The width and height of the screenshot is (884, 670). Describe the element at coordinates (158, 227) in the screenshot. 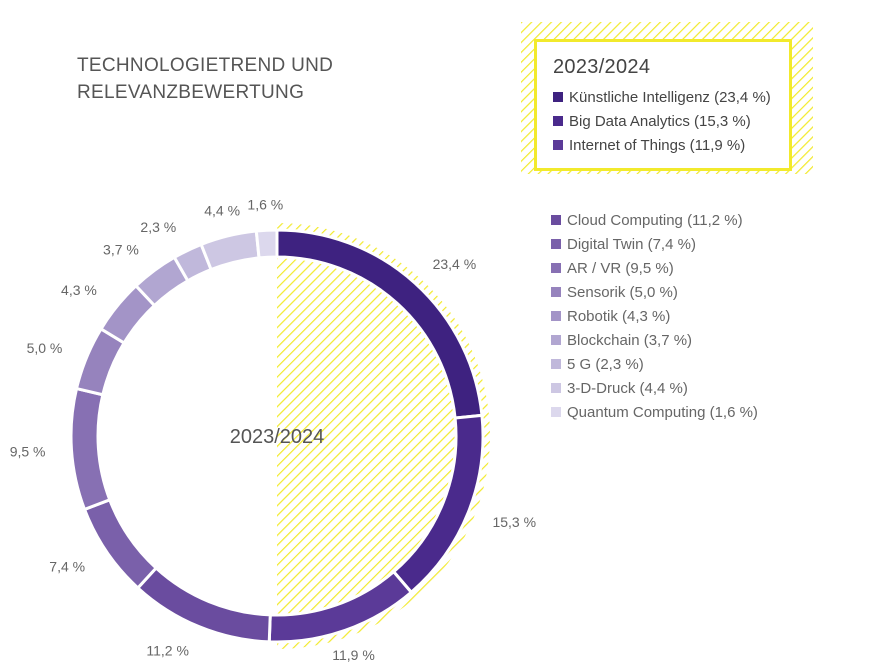

I see `data-label: 2,3 %` at that location.